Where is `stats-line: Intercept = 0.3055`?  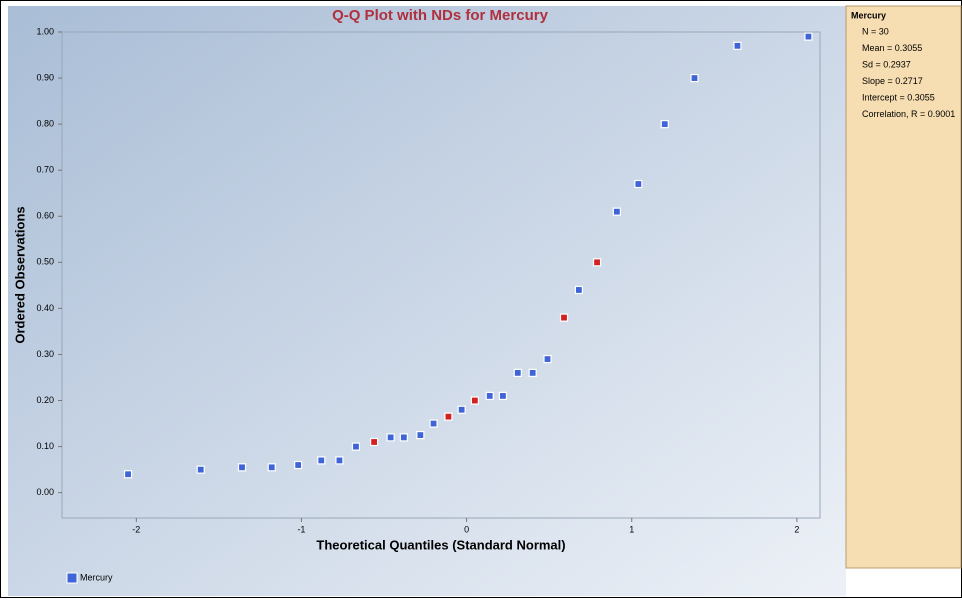 stats-line: Intercept = 0.3055 is located at coordinates (898, 97).